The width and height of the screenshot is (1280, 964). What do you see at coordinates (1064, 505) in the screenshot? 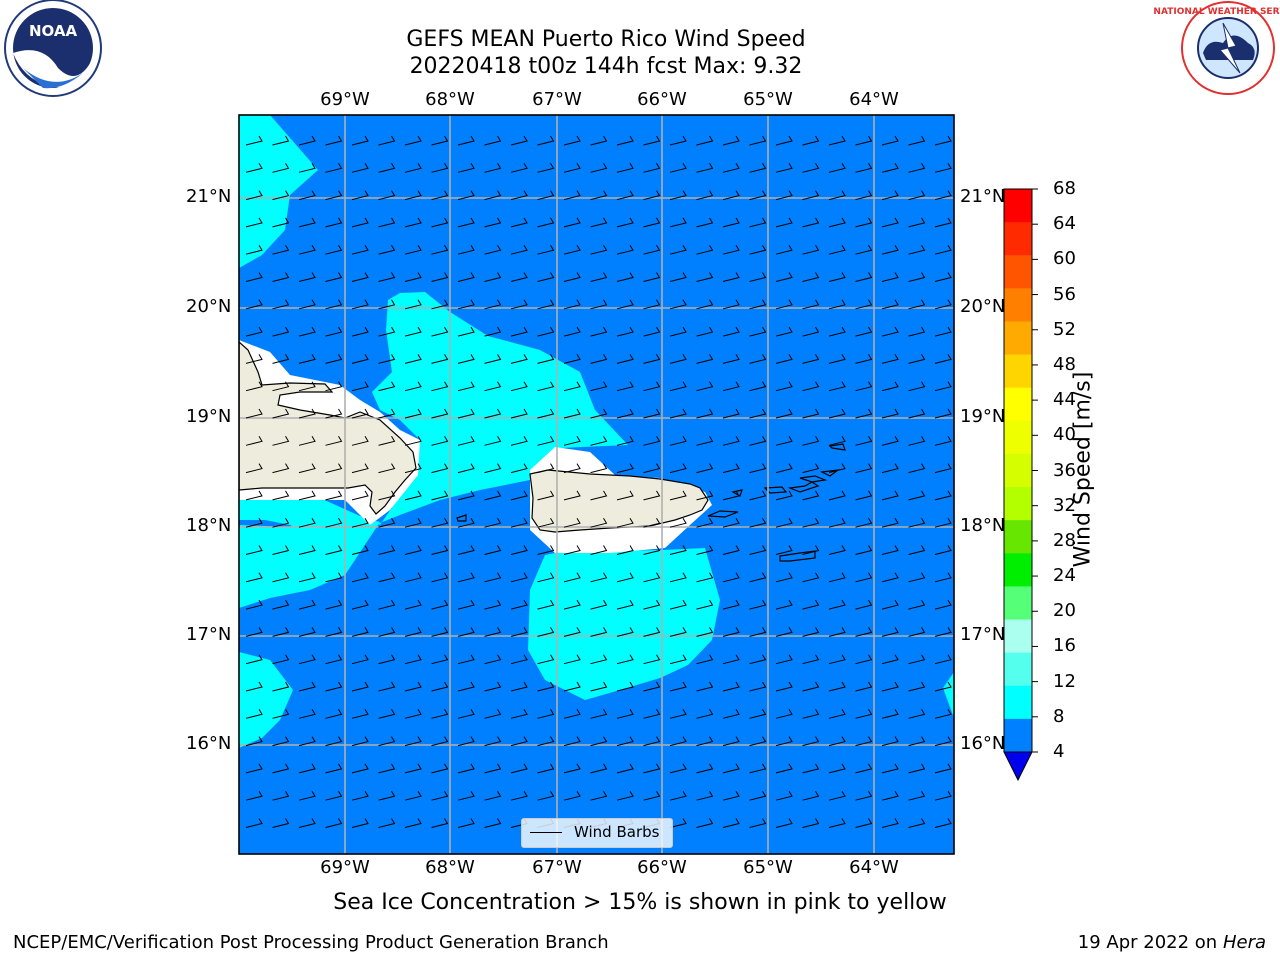
I see `colorbar-tick-label: 32` at bounding box center [1064, 505].